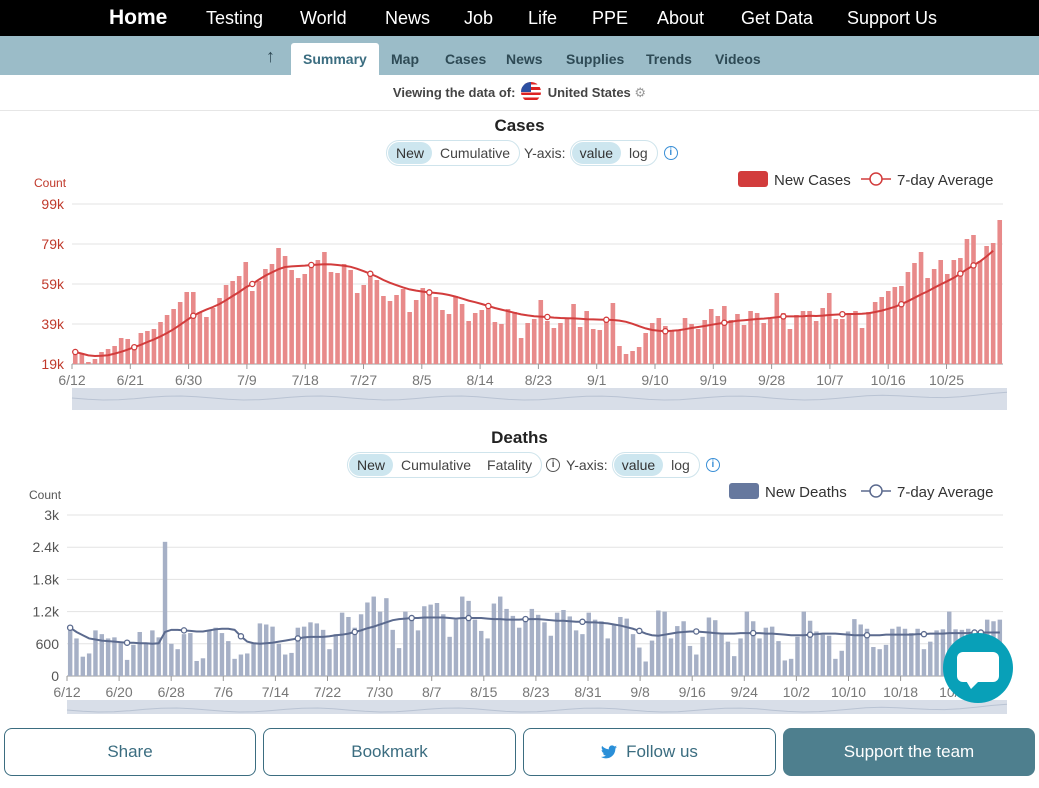  Describe the element at coordinates (405, 59) in the screenshot. I see `tab-map: Map` at that location.